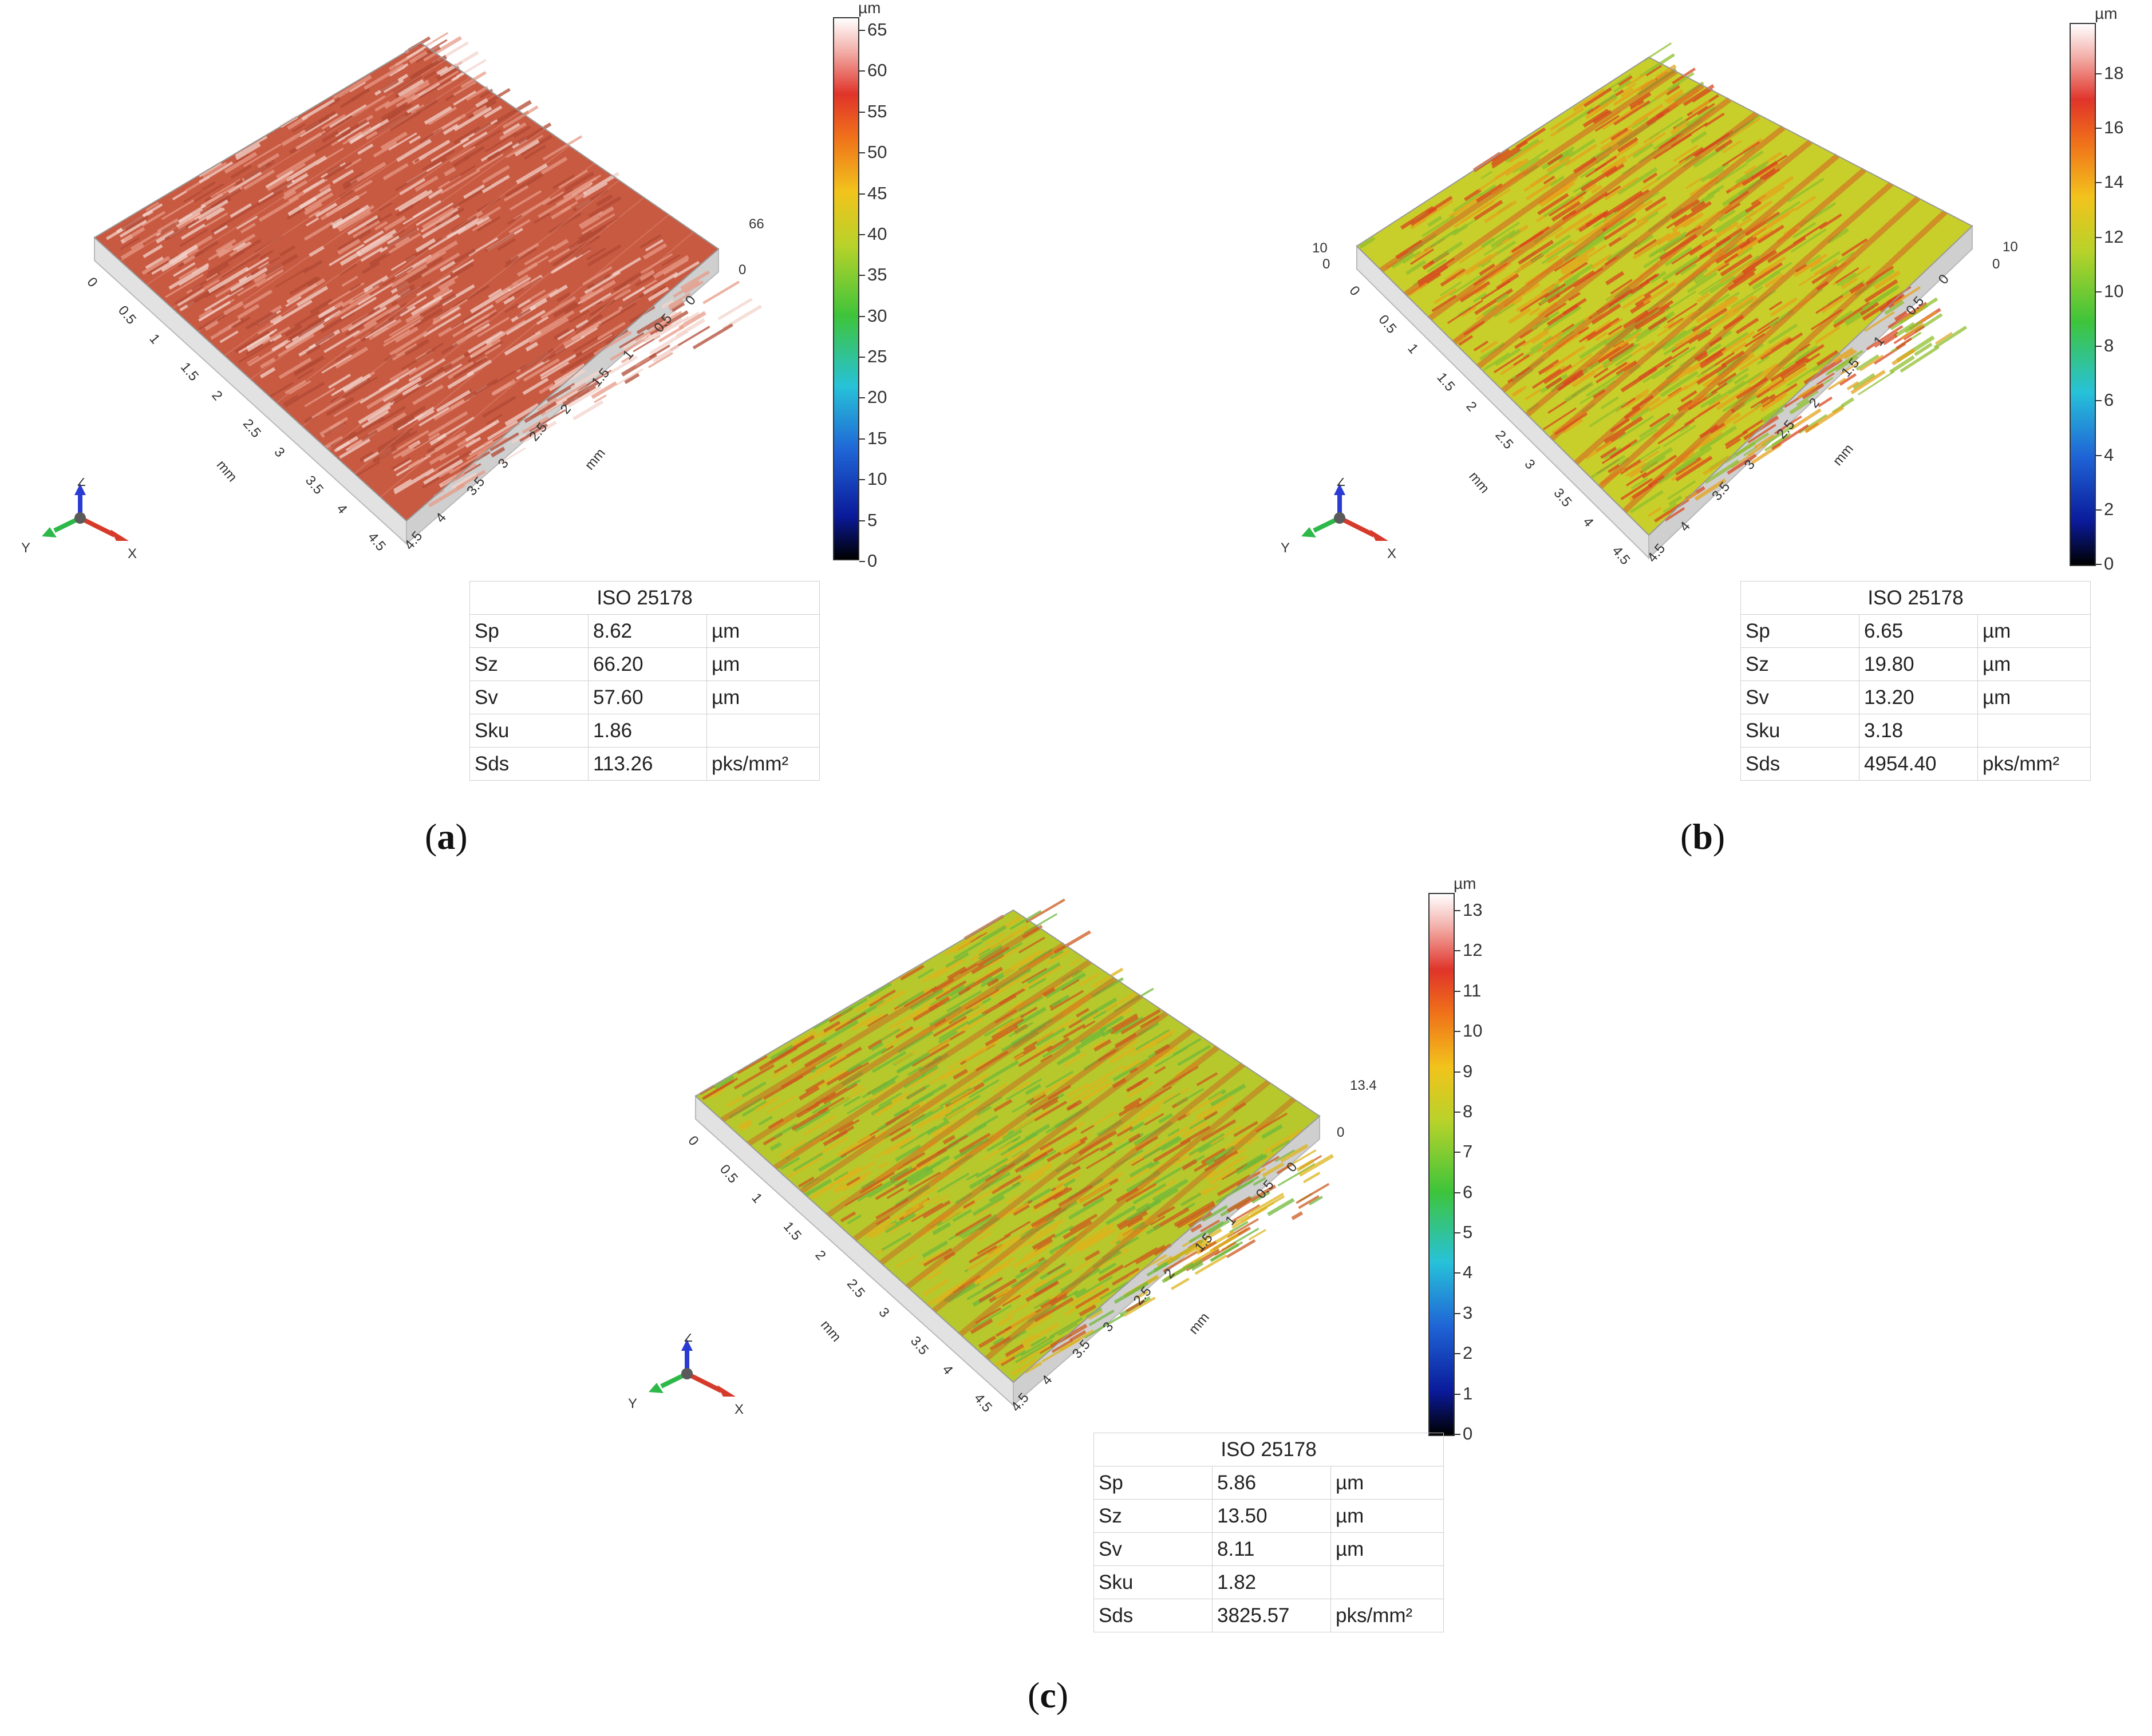 The image size is (2152, 1736). What do you see at coordinates (385, 242) in the screenshot?
I see `surface-band` at bounding box center [385, 242].